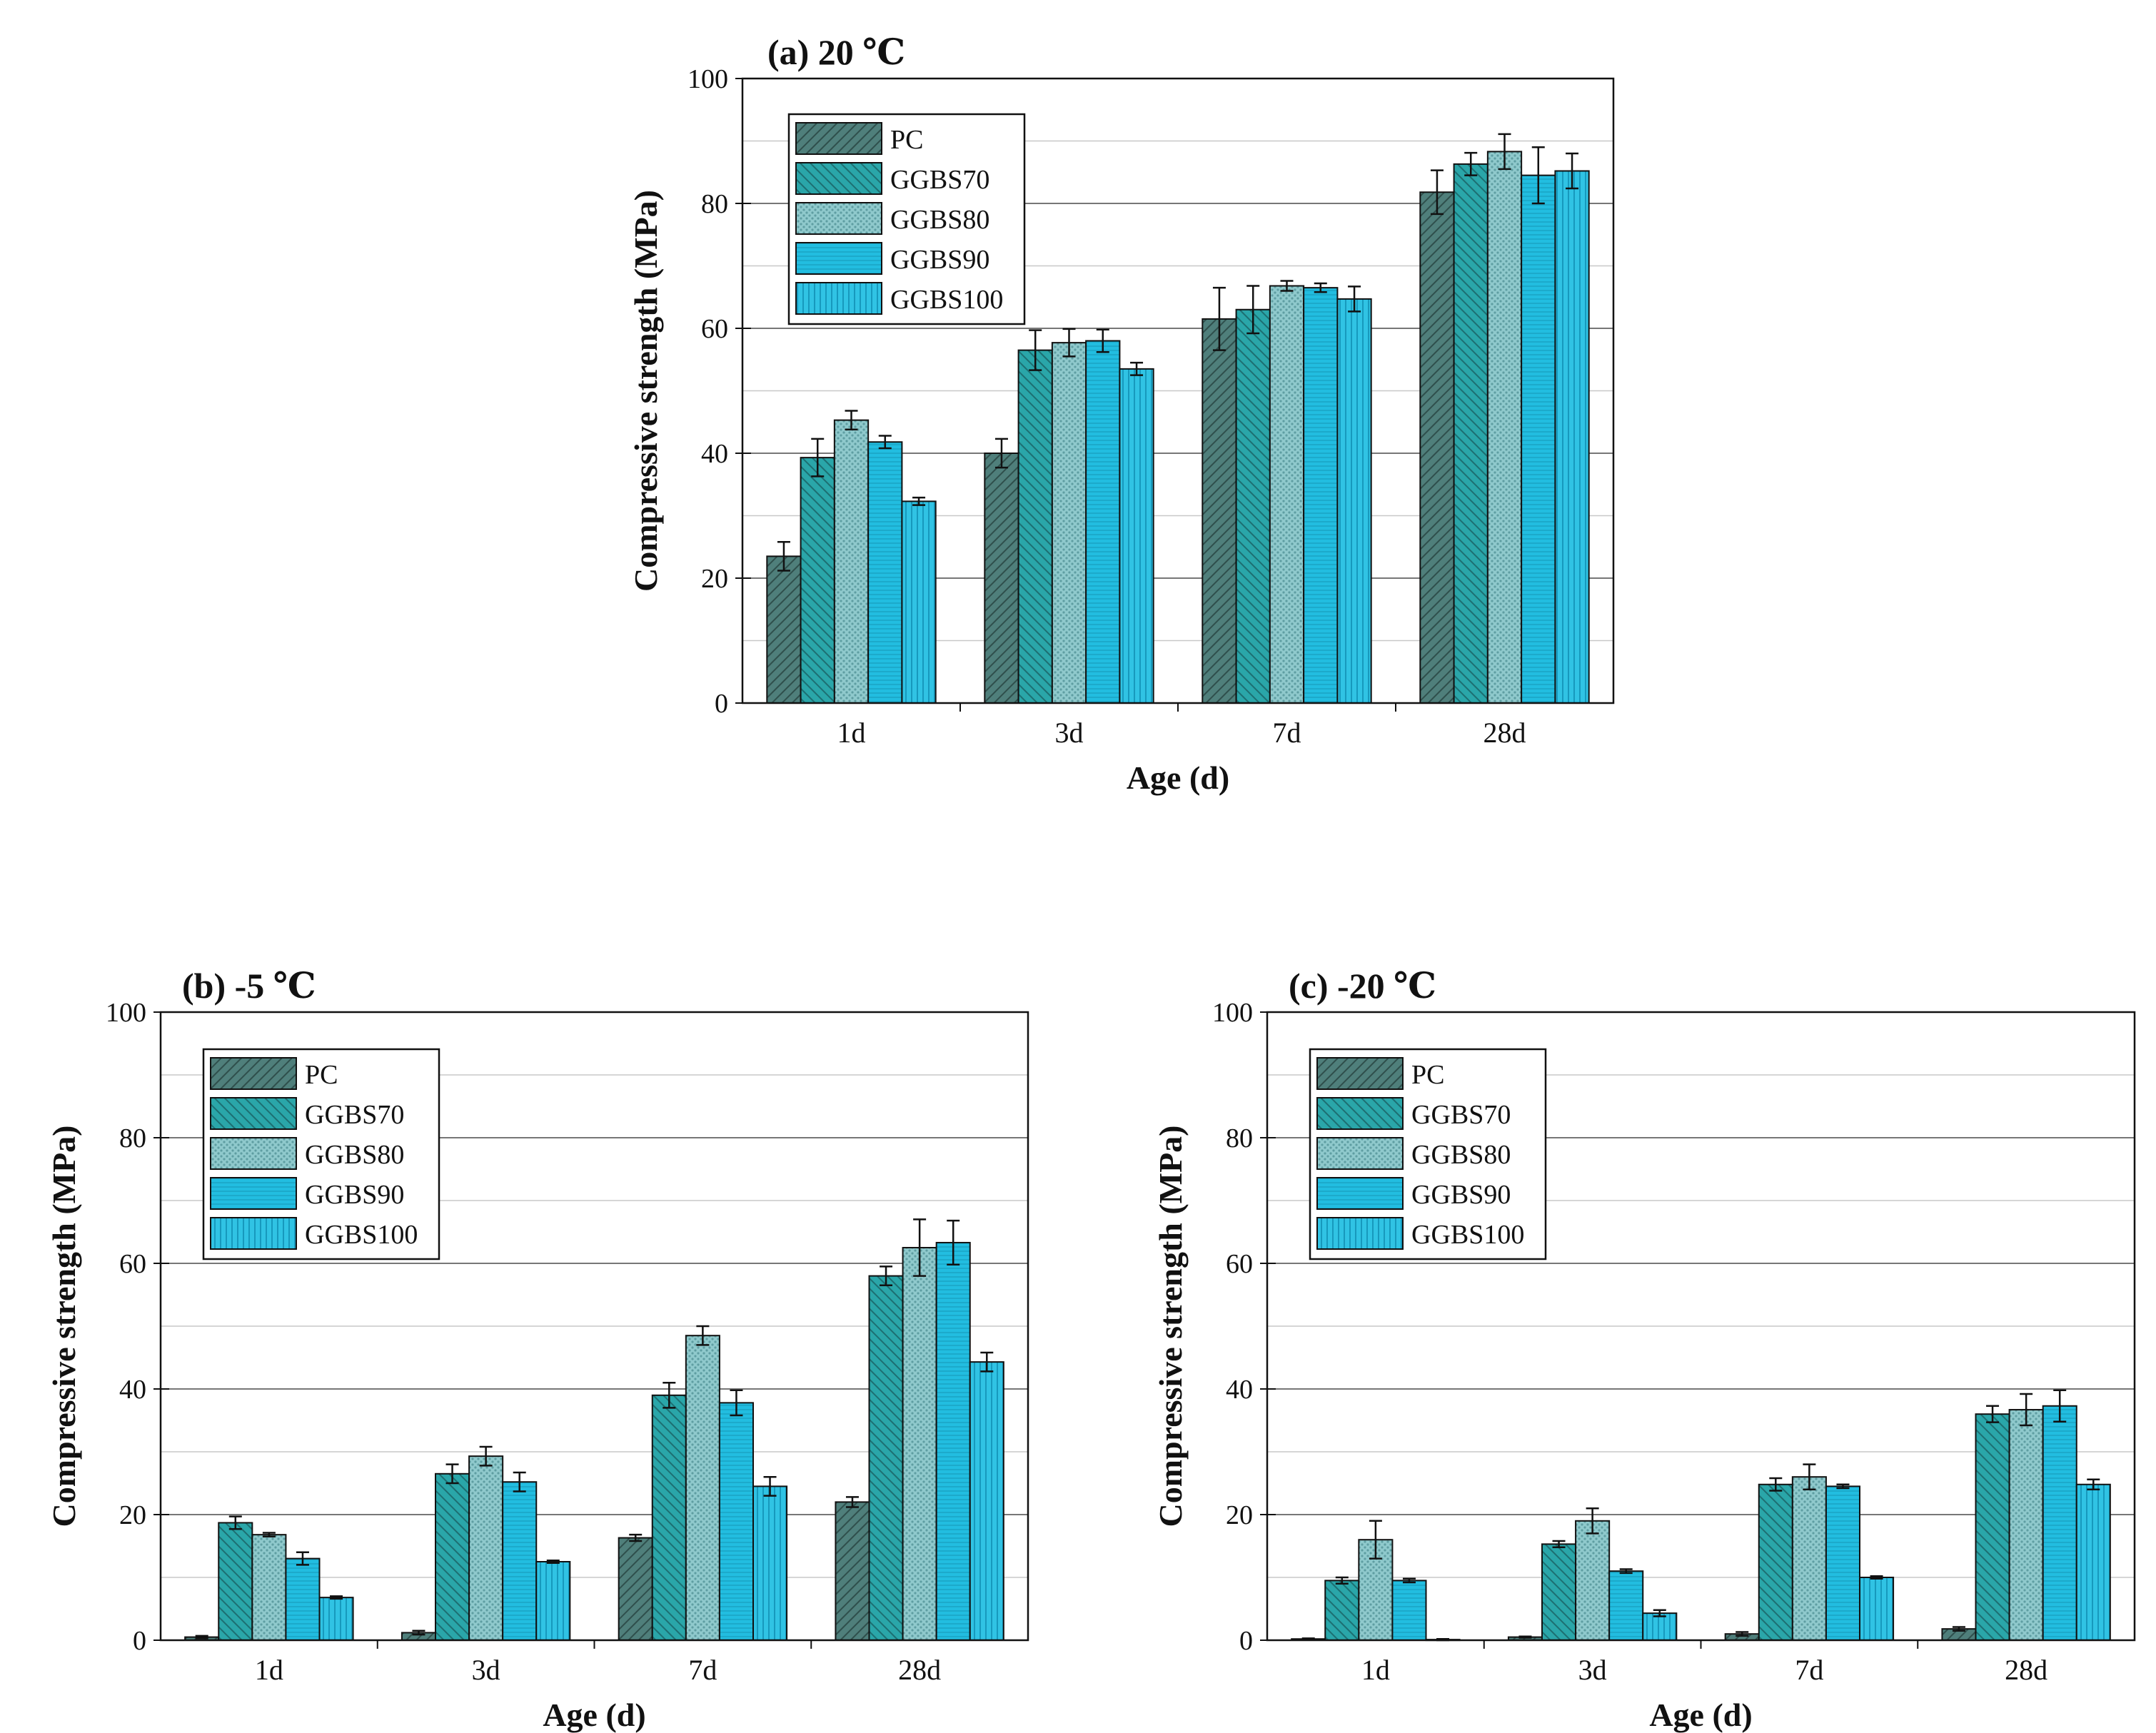  What do you see at coordinates (1178, 390) in the screenshot?
I see `plot-frame` at bounding box center [1178, 390].